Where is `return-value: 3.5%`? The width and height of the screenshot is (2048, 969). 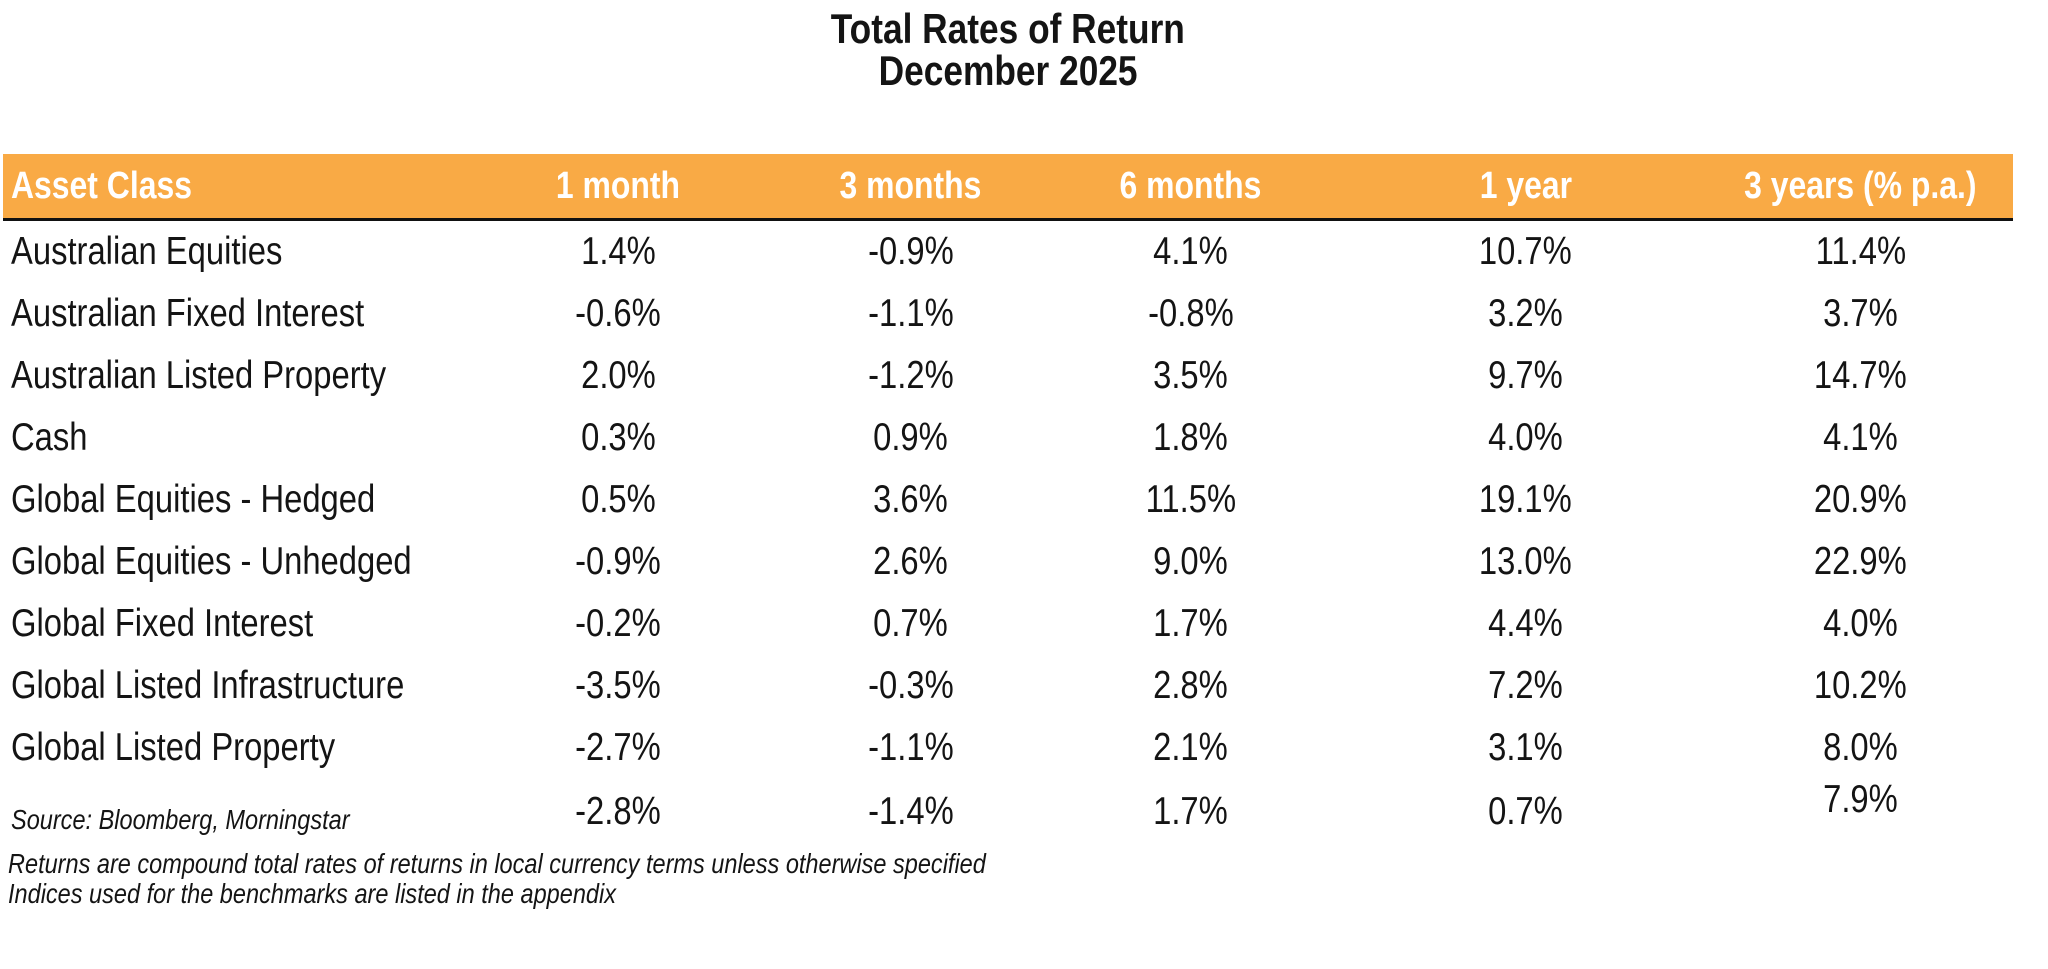
return-value: 3.5% is located at coordinates (1190, 375).